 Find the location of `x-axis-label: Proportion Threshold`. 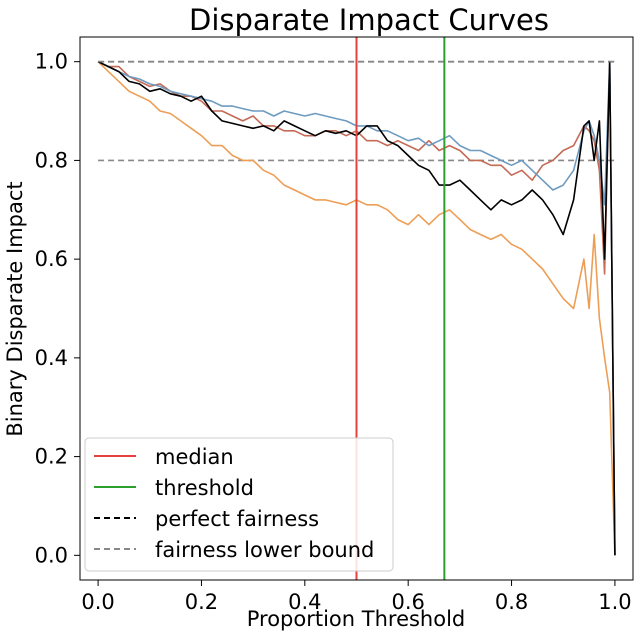

x-axis-label: Proportion Threshold is located at coordinates (356, 619).